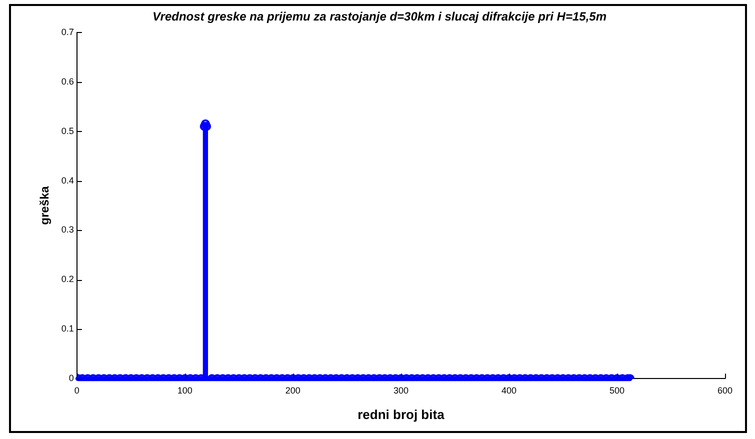 The height and width of the screenshot is (439, 755). What do you see at coordinates (402, 414) in the screenshot?
I see `x-axis-title: redni broj bita` at bounding box center [402, 414].